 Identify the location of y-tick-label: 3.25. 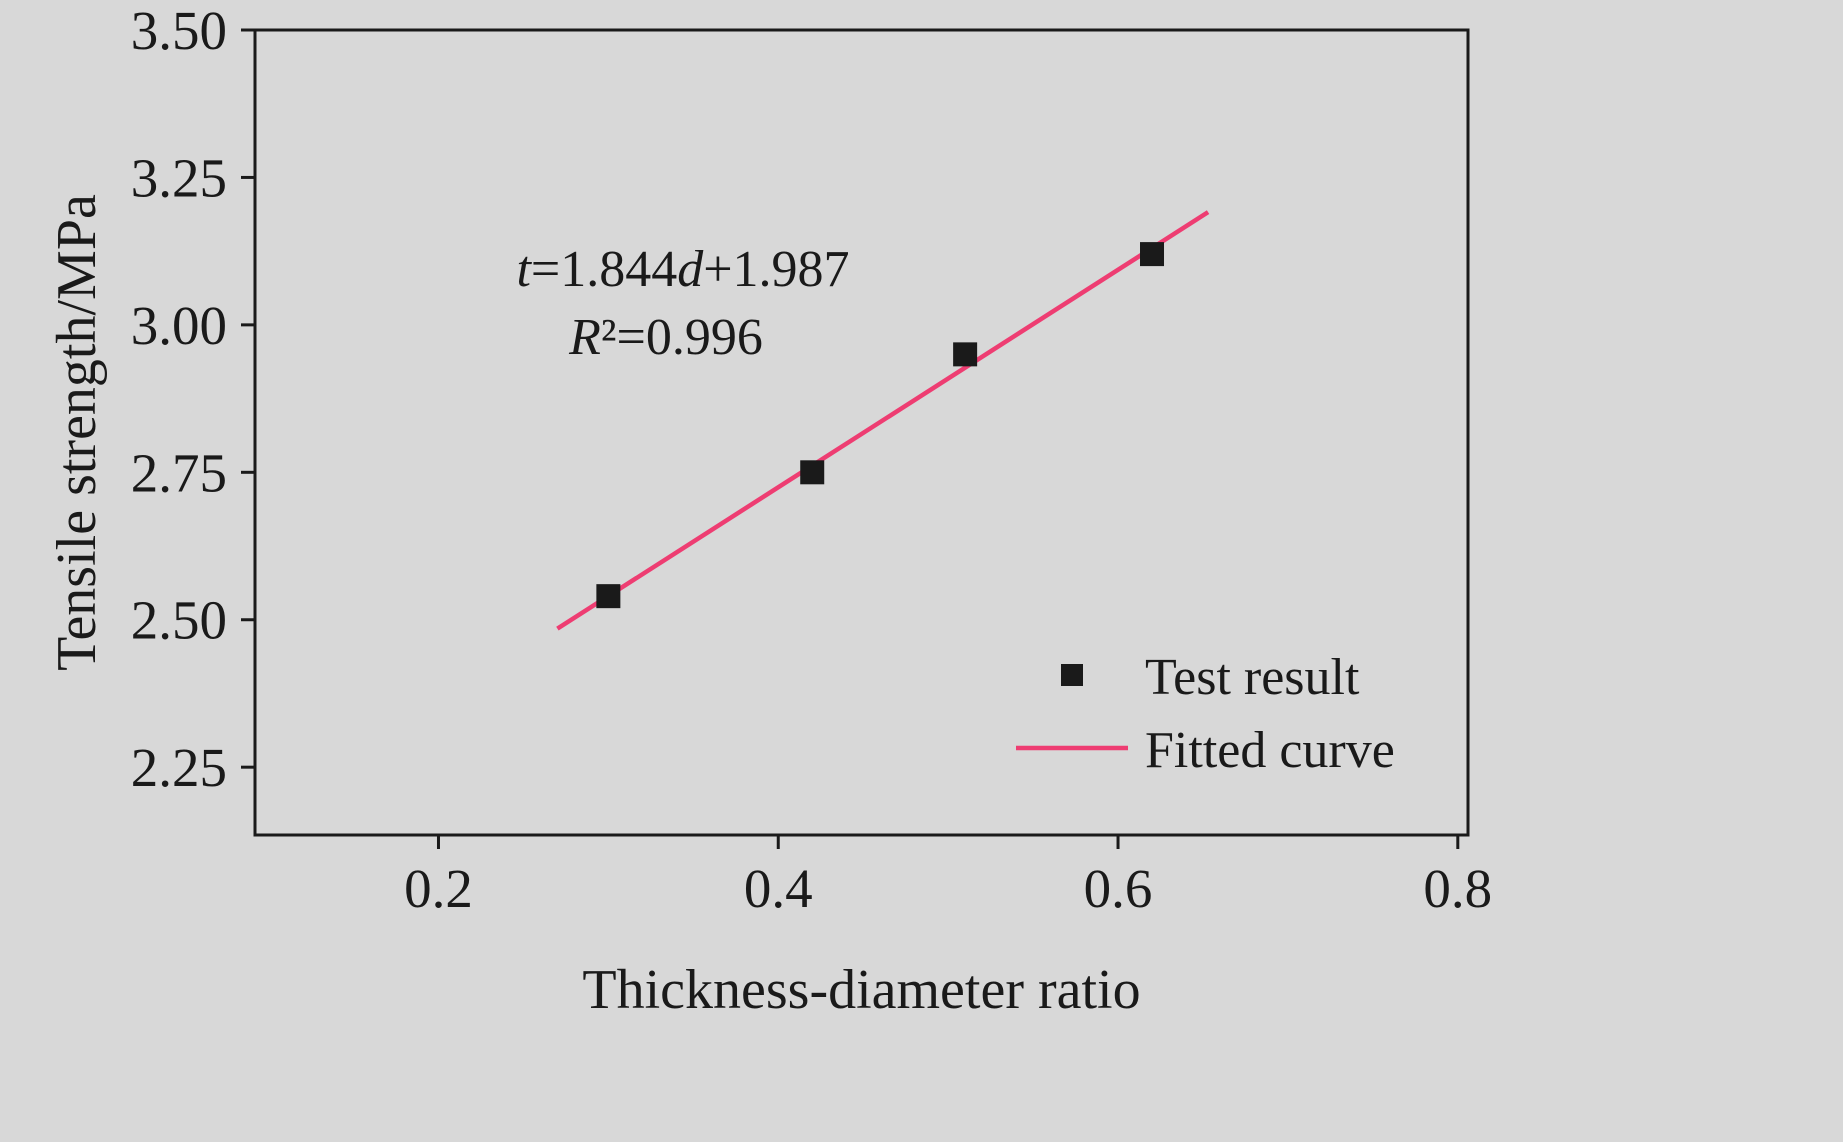
(179, 177).